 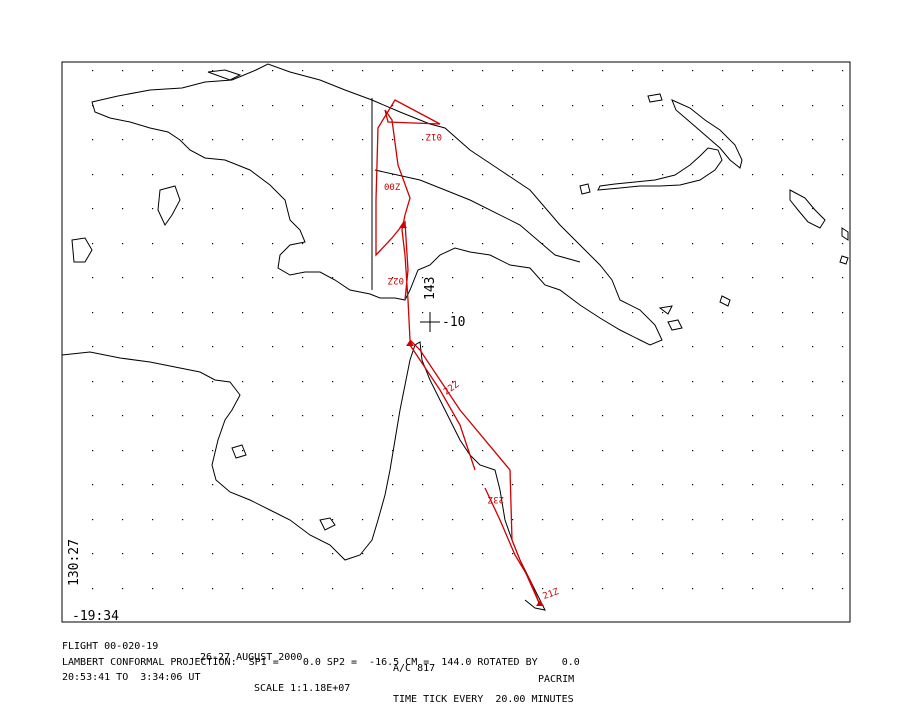 I want to click on corner-lat-label: -19:34, so click(x=95, y=616).